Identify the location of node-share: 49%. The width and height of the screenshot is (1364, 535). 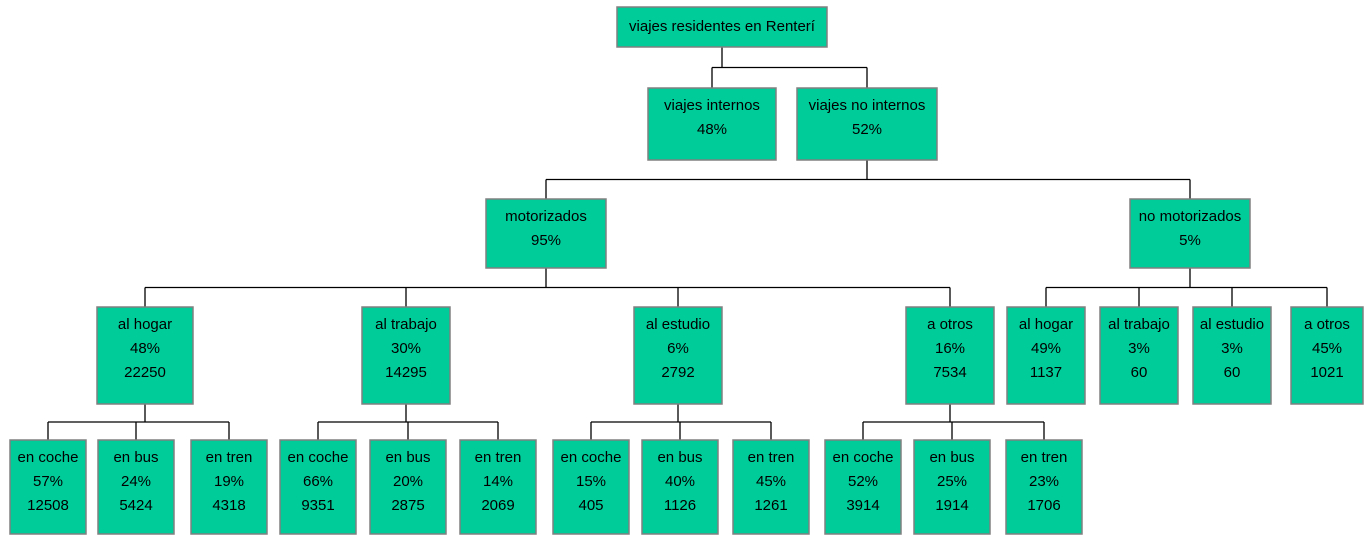
(1046, 348).